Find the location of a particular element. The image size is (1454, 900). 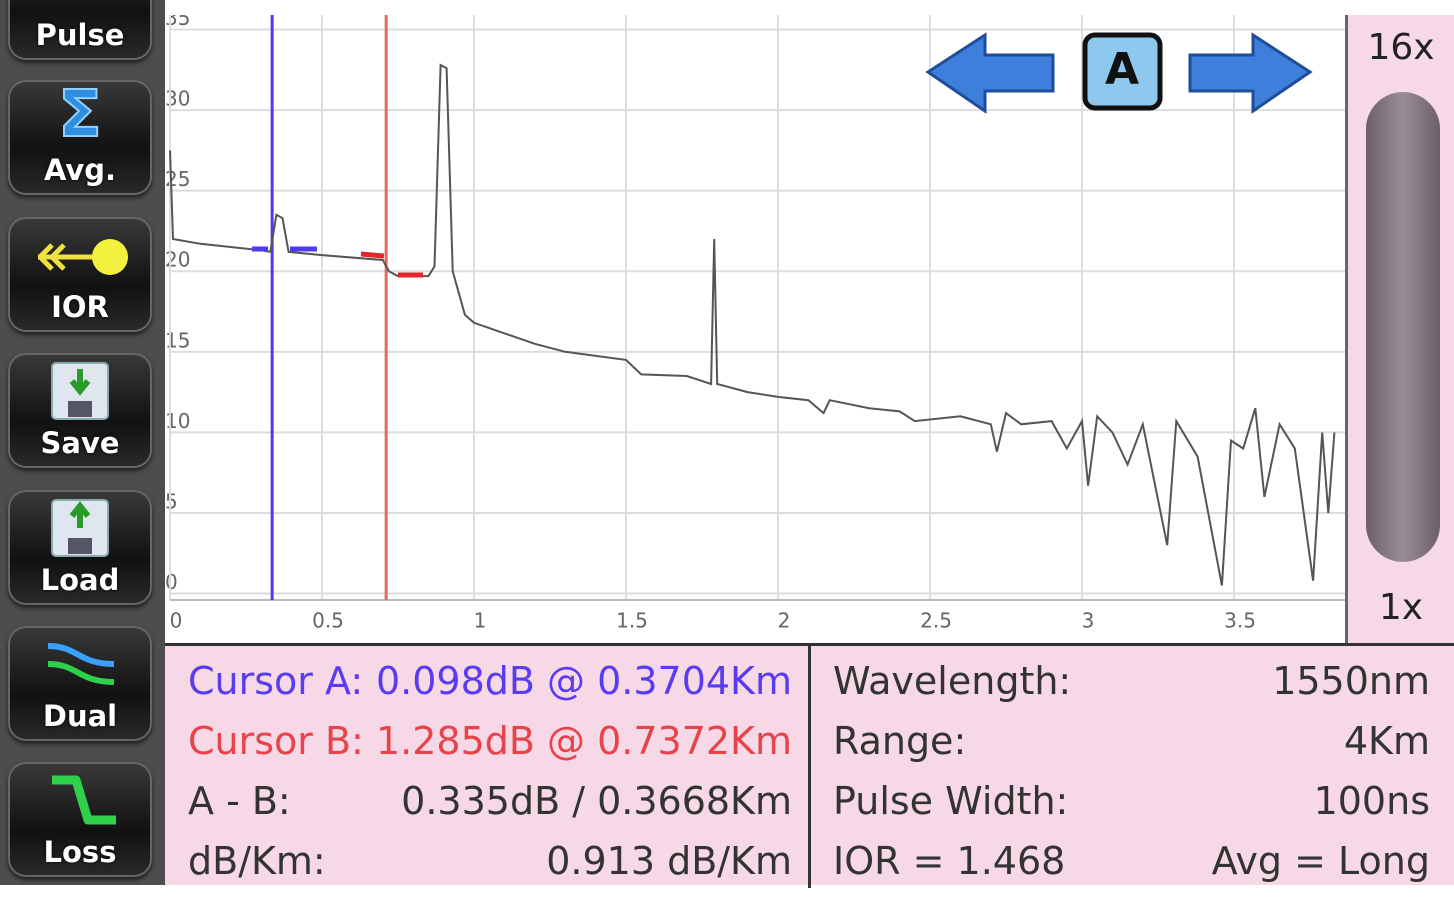

button-label: Save is located at coordinates (80, 443).